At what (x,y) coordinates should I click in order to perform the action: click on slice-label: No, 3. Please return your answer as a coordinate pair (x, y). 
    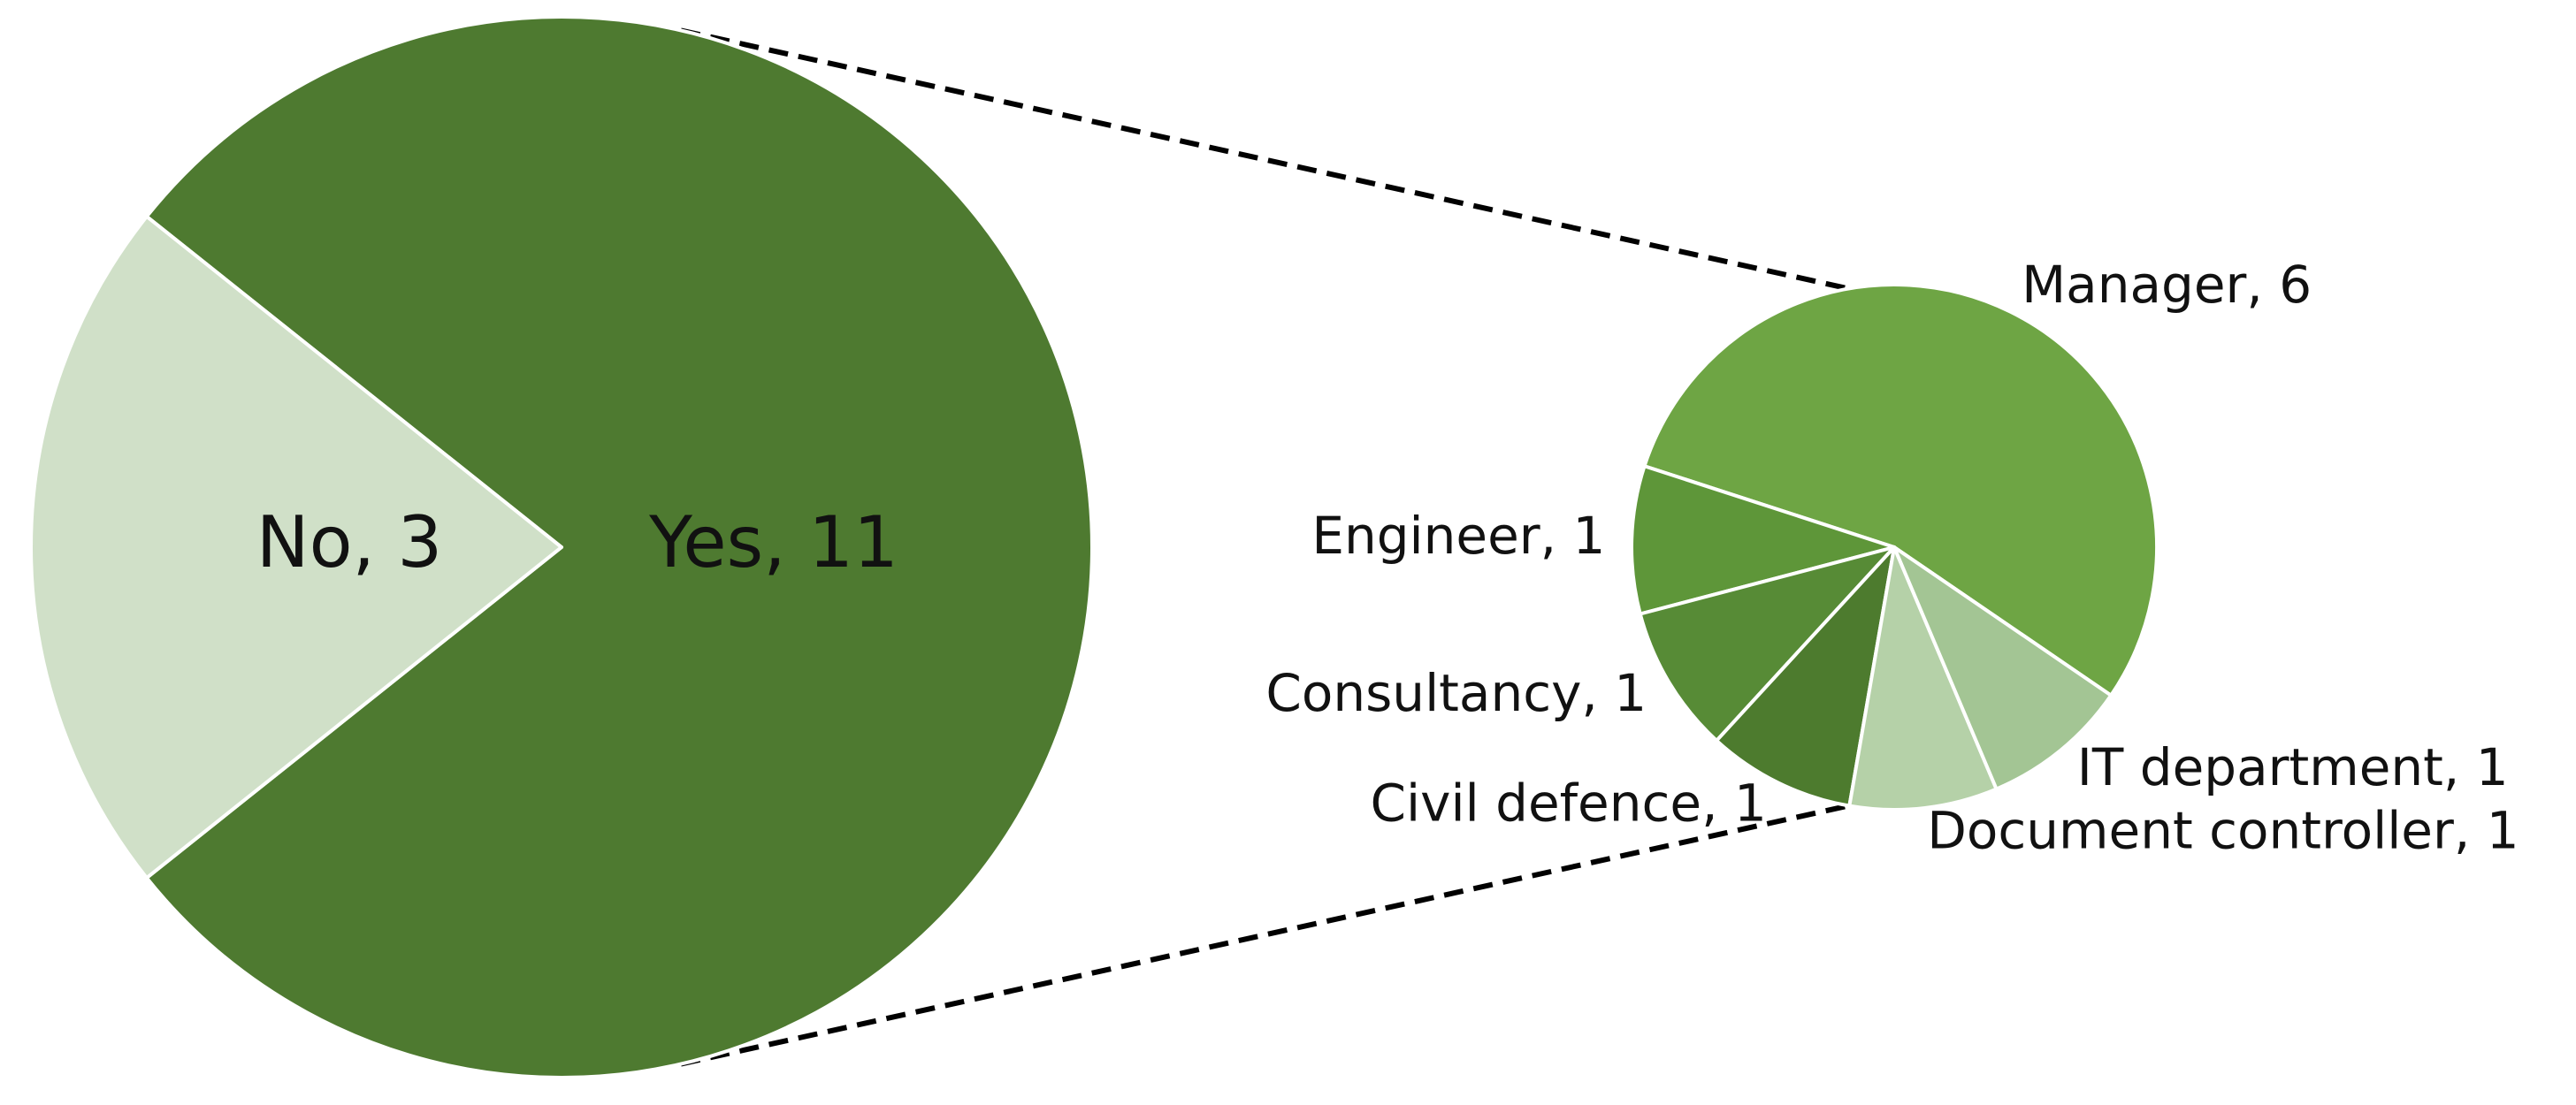
    Looking at the image, I should click on (349, 542).